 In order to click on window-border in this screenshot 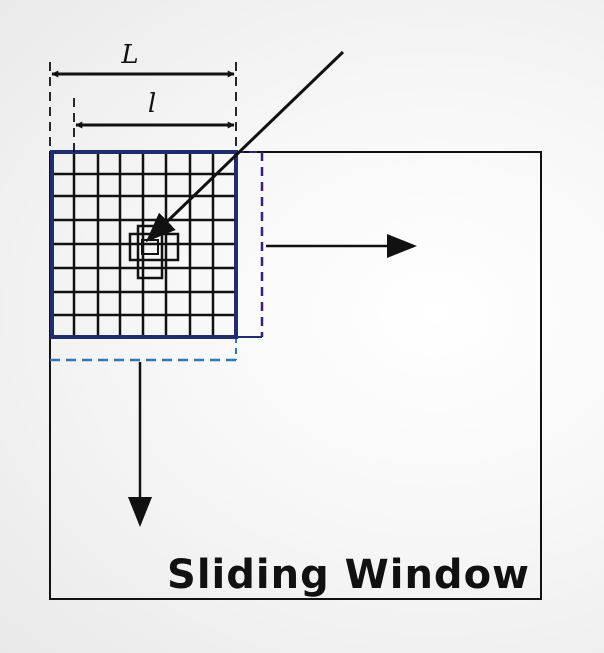, I will do `click(144, 244)`.